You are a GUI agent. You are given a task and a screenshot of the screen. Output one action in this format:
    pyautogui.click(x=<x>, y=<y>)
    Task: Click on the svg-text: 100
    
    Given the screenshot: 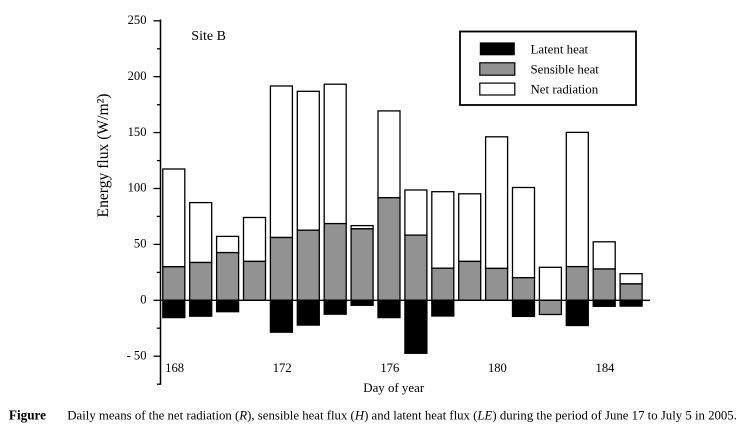 What is the action you would take?
    pyautogui.click(x=137, y=188)
    